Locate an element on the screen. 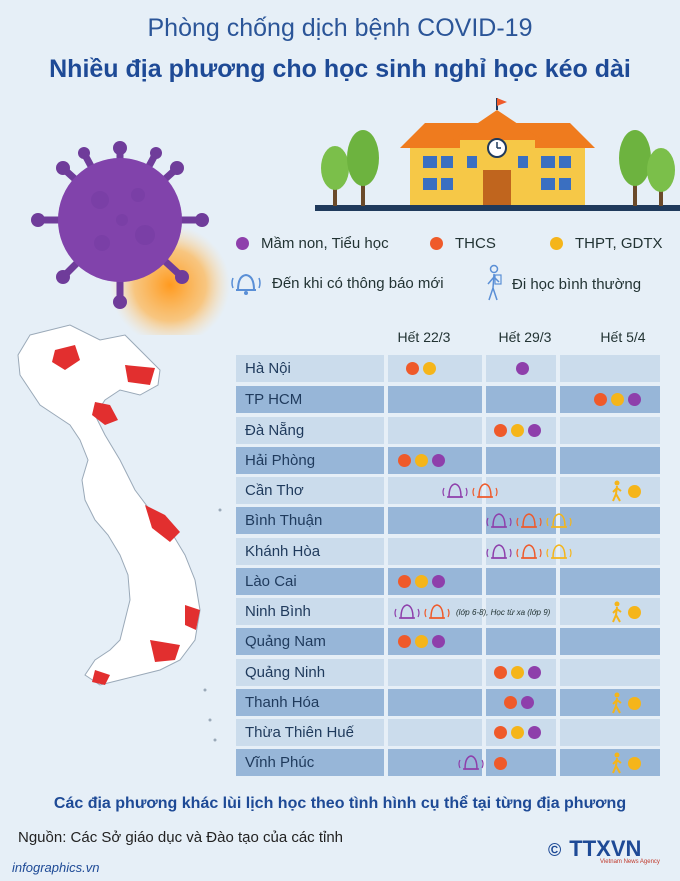  row-name: Bình Thuận is located at coordinates (310, 520).